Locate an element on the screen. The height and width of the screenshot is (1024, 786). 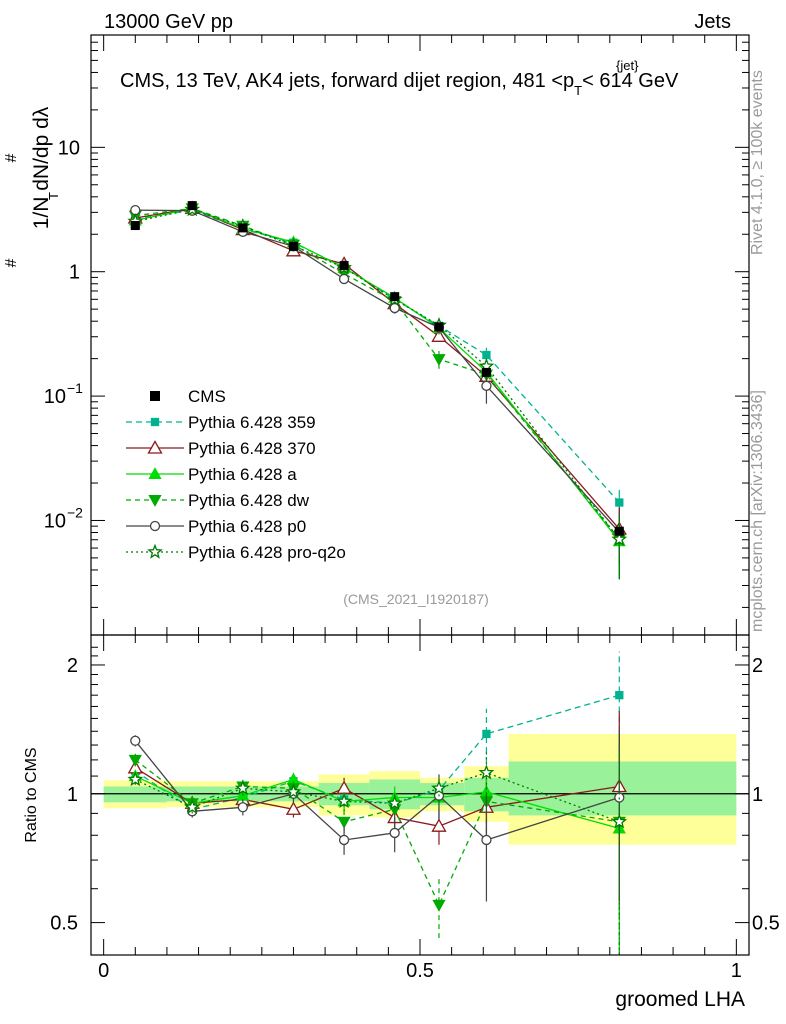
y-axis-label: 1/N dN/dp dλ # # T is located at coordinates (32, 186).